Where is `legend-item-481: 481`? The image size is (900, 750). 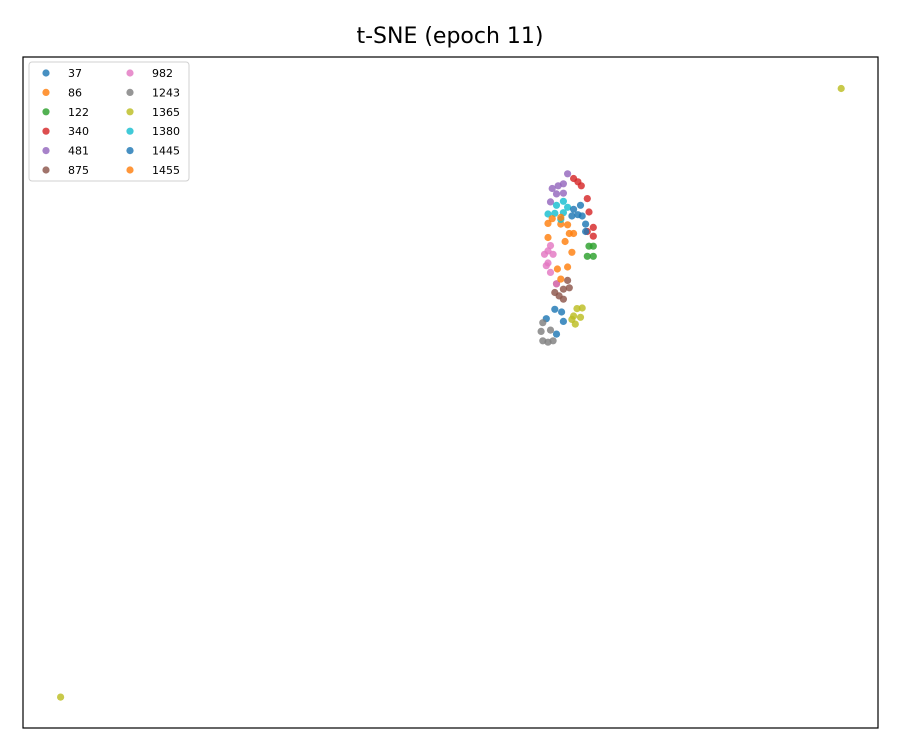
legend-item-481: 481 is located at coordinates (65, 151).